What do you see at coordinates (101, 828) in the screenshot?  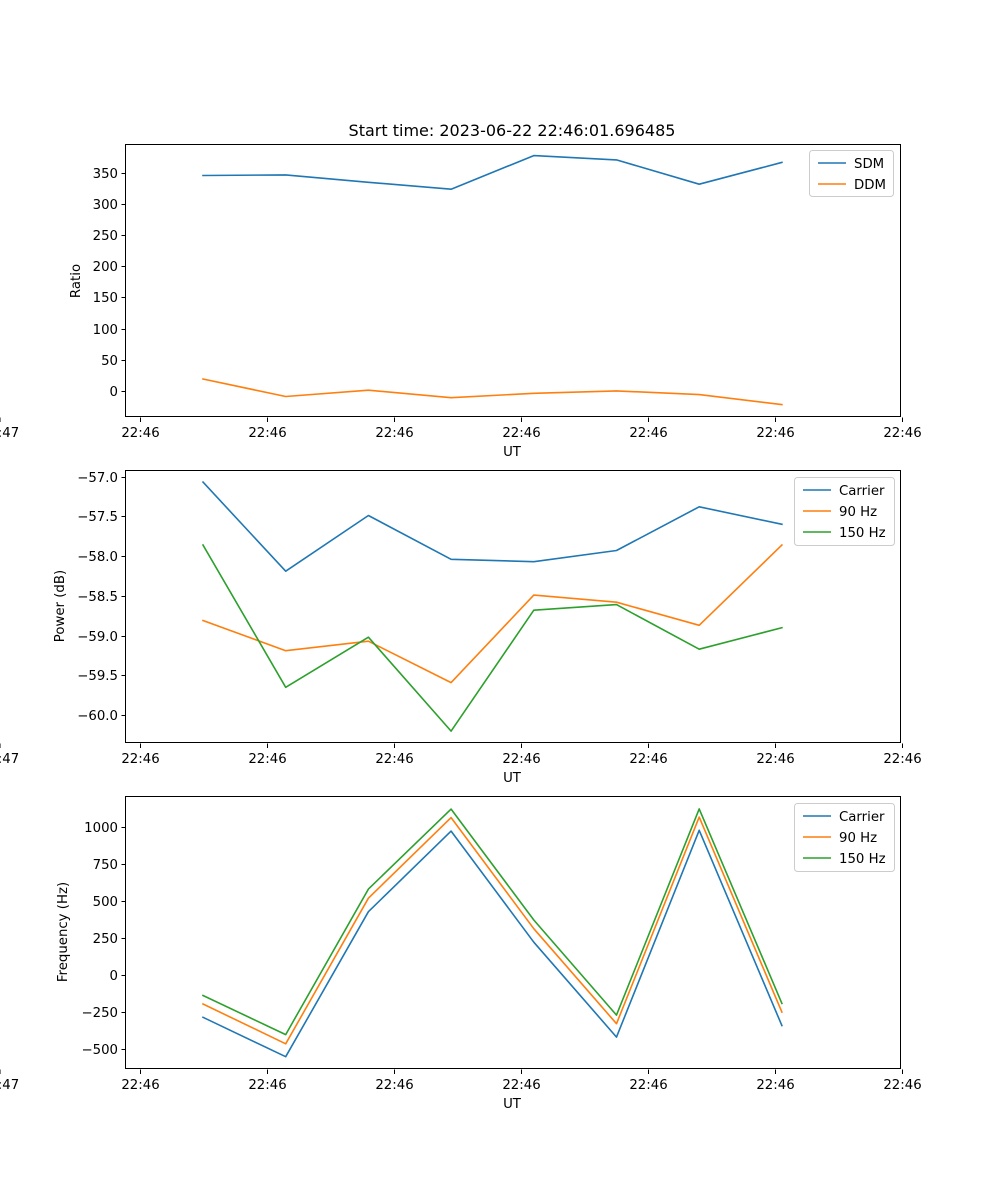 I see `y-tick-label: 1000` at bounding box center [101, 828].